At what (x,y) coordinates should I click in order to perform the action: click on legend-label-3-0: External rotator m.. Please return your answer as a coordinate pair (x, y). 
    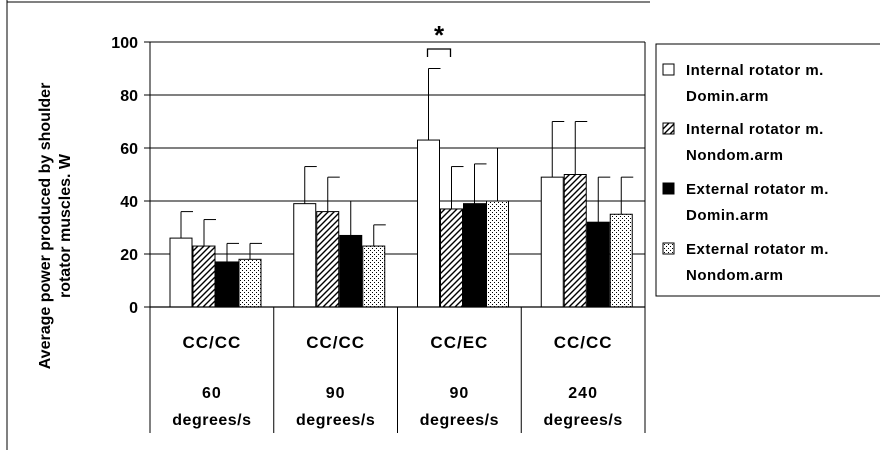
    Looking at the image, I should click on (757, 249).